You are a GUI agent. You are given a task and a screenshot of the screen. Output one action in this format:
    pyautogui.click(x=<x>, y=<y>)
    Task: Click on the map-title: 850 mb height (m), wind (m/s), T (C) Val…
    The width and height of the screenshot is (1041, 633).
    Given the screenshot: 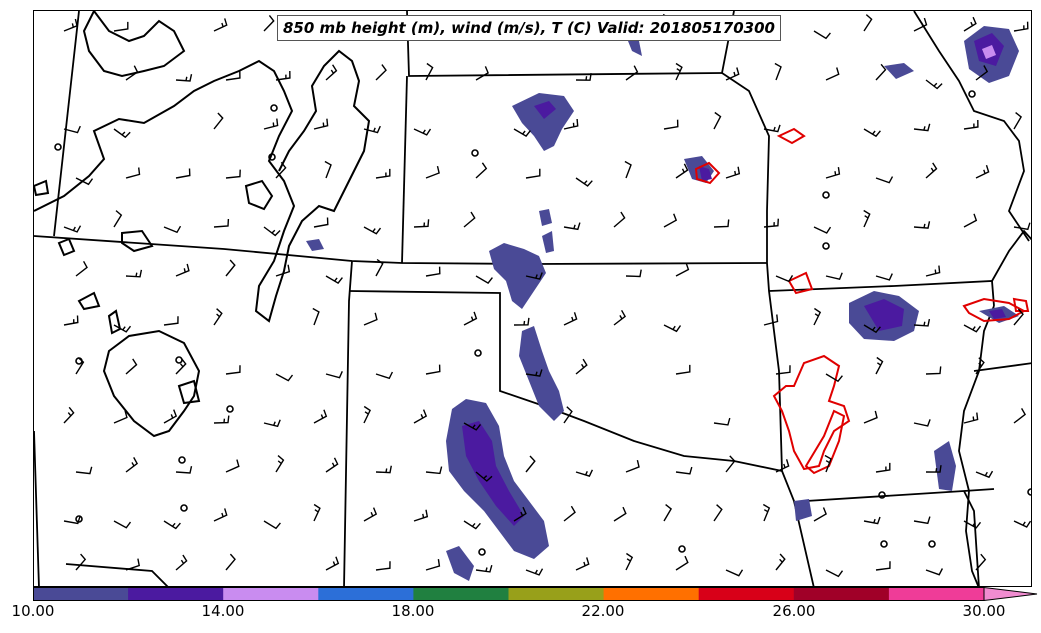 What is the action you would take?
    pyautogui.click(x=529, y=28)
    